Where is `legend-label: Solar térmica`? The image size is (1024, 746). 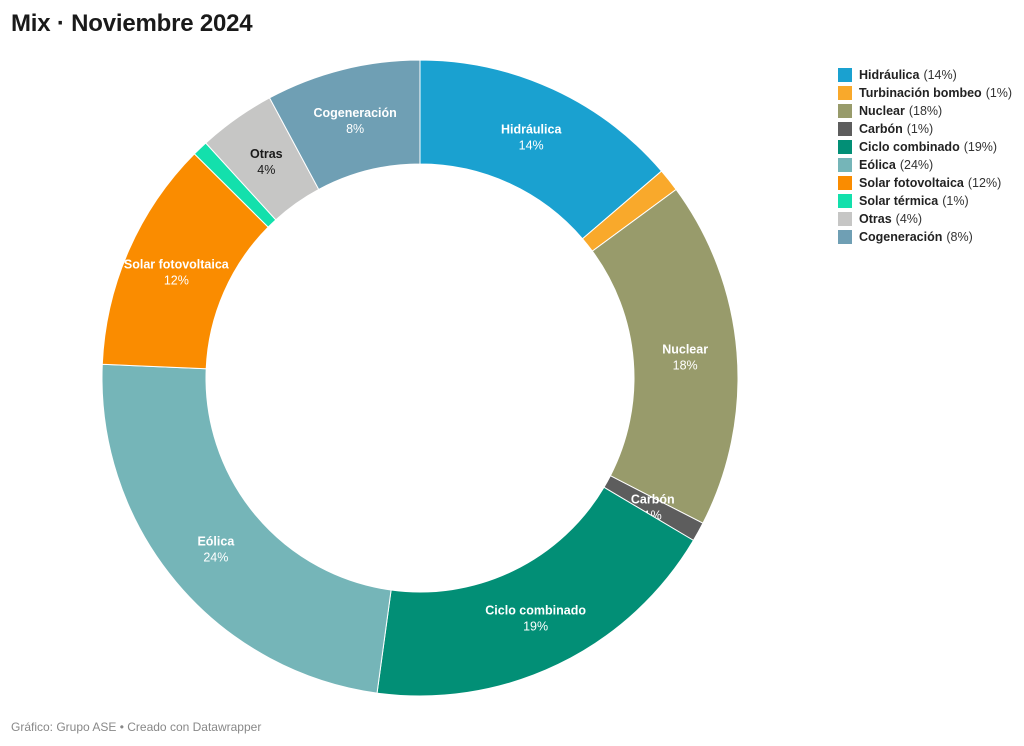 legend-label: Solar térmica is located at coordinates (899, 201).